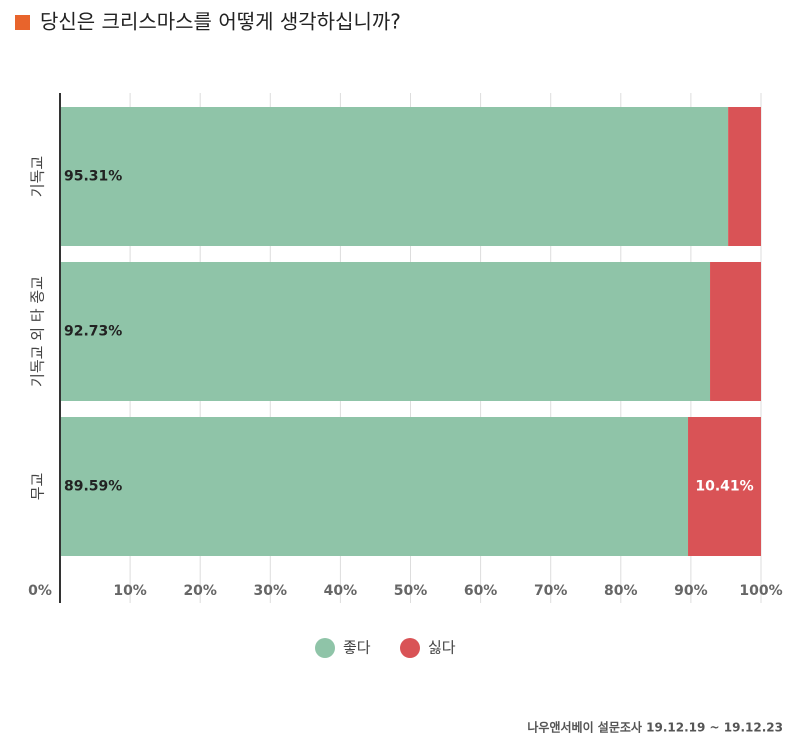  What do you see at coordinates (442, 648) in the screenshot?
I see `legend-label: 싫다` at bounding box center [442, 648].